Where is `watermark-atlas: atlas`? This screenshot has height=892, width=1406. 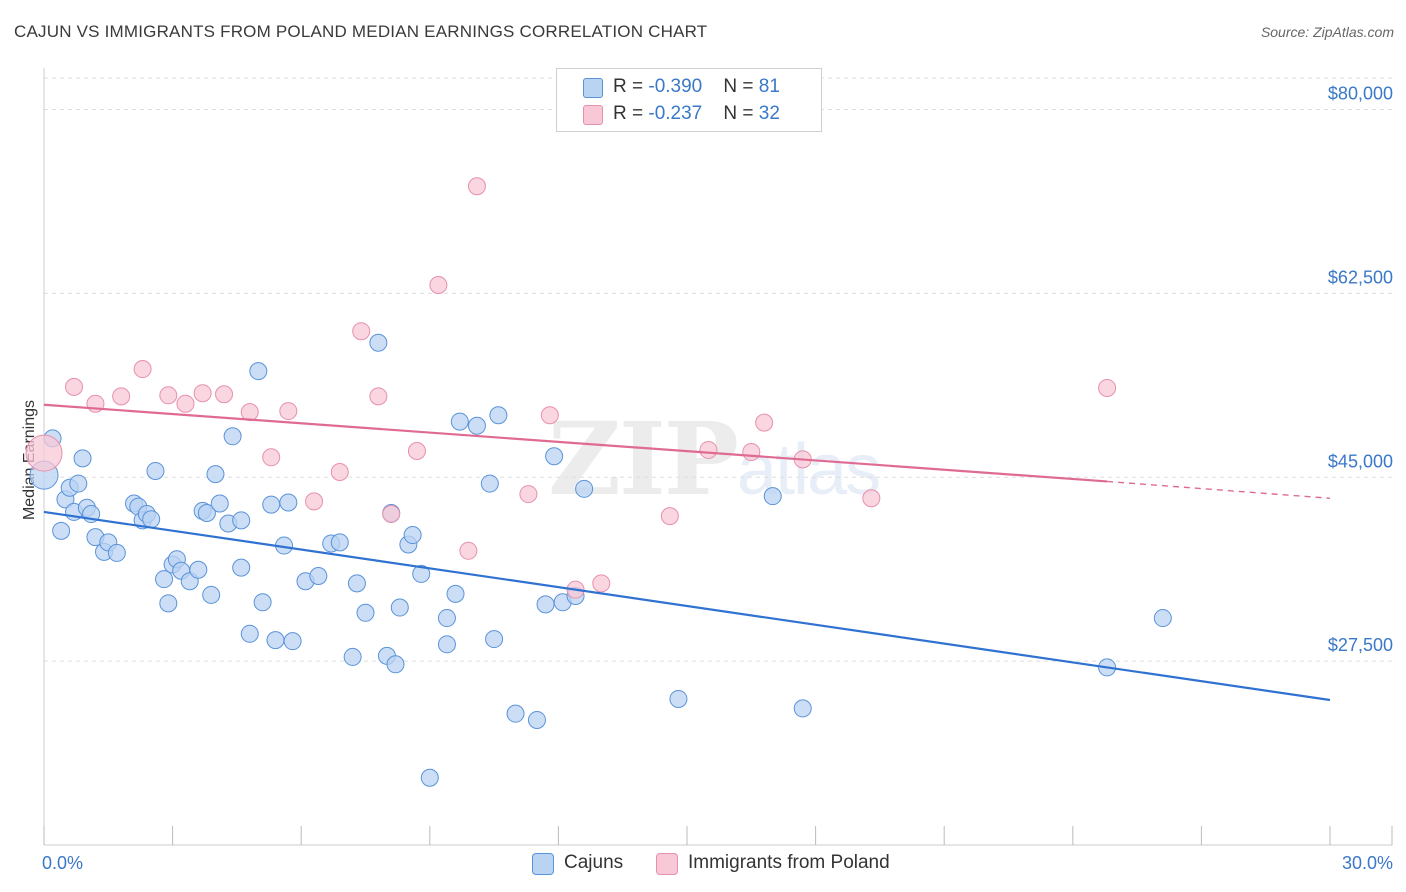
watermark-atlas: atlas is located at coordinates (808, 470).